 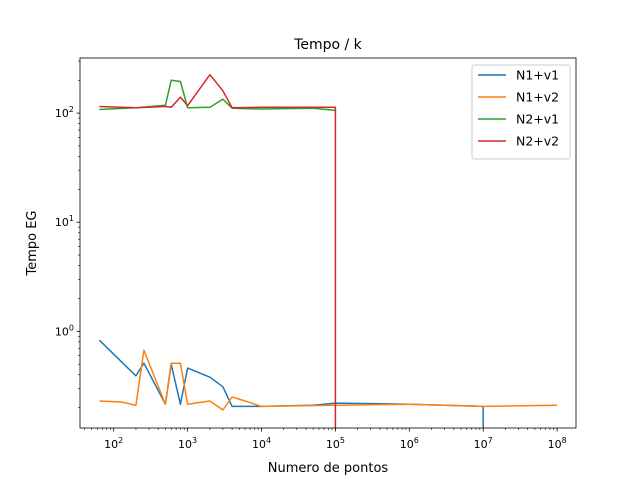 I want to click on series-line-n1-v1, so click(x=291, y=383).